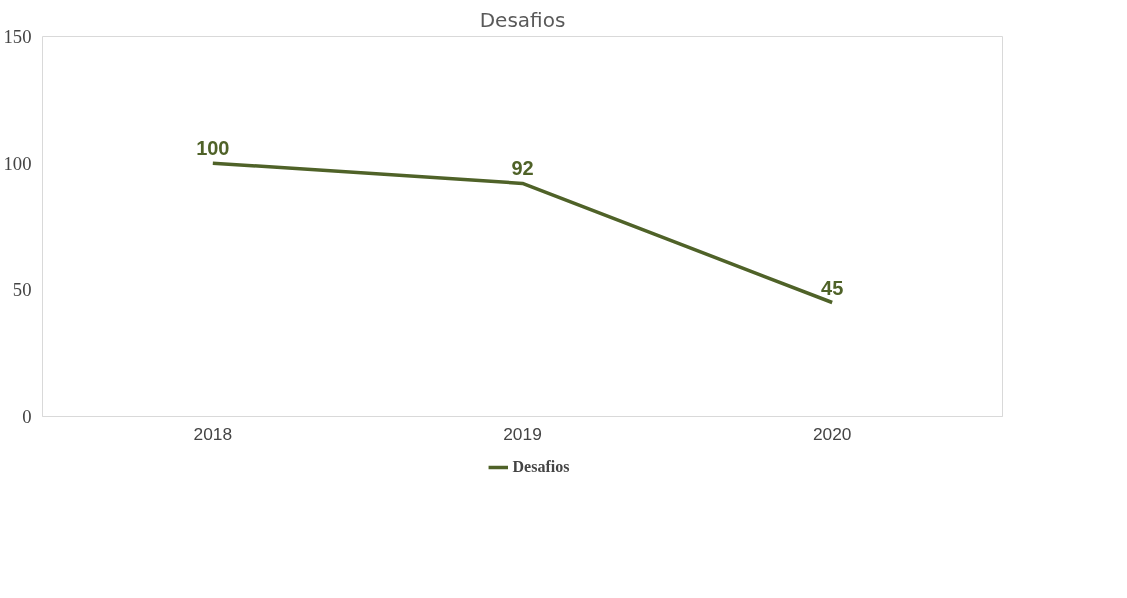 This screenshot has width=1127, height=598. I want to click on x-tick-label: 2019, so click(522, 433).